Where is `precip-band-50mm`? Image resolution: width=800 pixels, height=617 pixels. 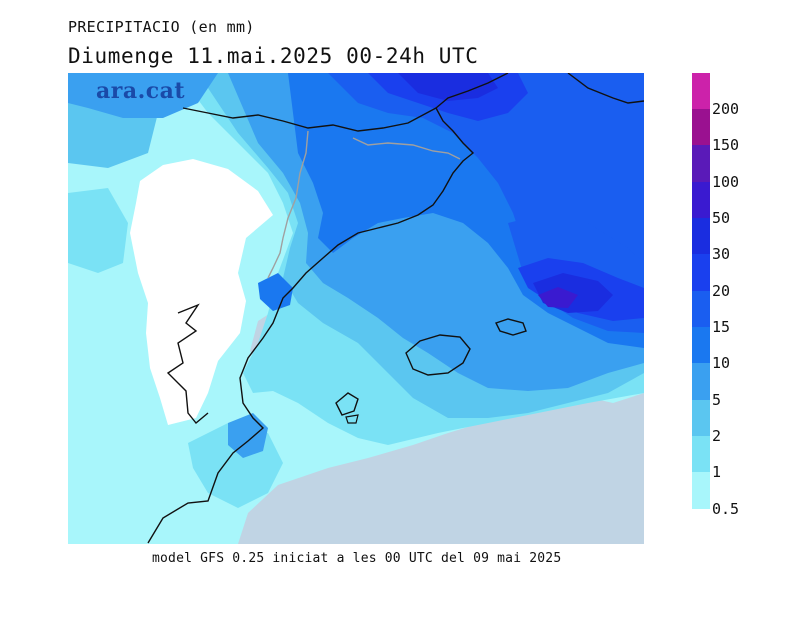 precip-band-50mm is located at coordinates (558, 297).